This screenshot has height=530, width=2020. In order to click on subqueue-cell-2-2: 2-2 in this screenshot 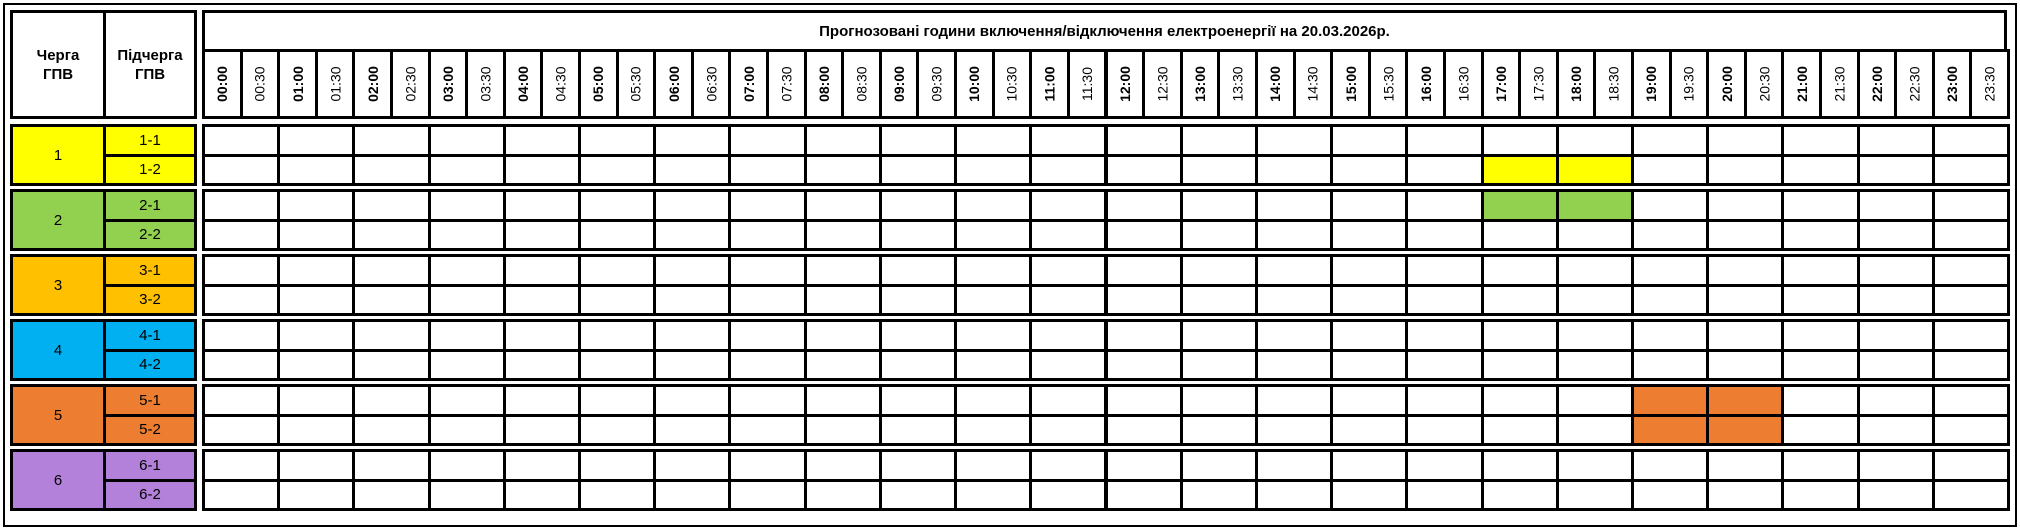, I will do `click(150, 234)`.